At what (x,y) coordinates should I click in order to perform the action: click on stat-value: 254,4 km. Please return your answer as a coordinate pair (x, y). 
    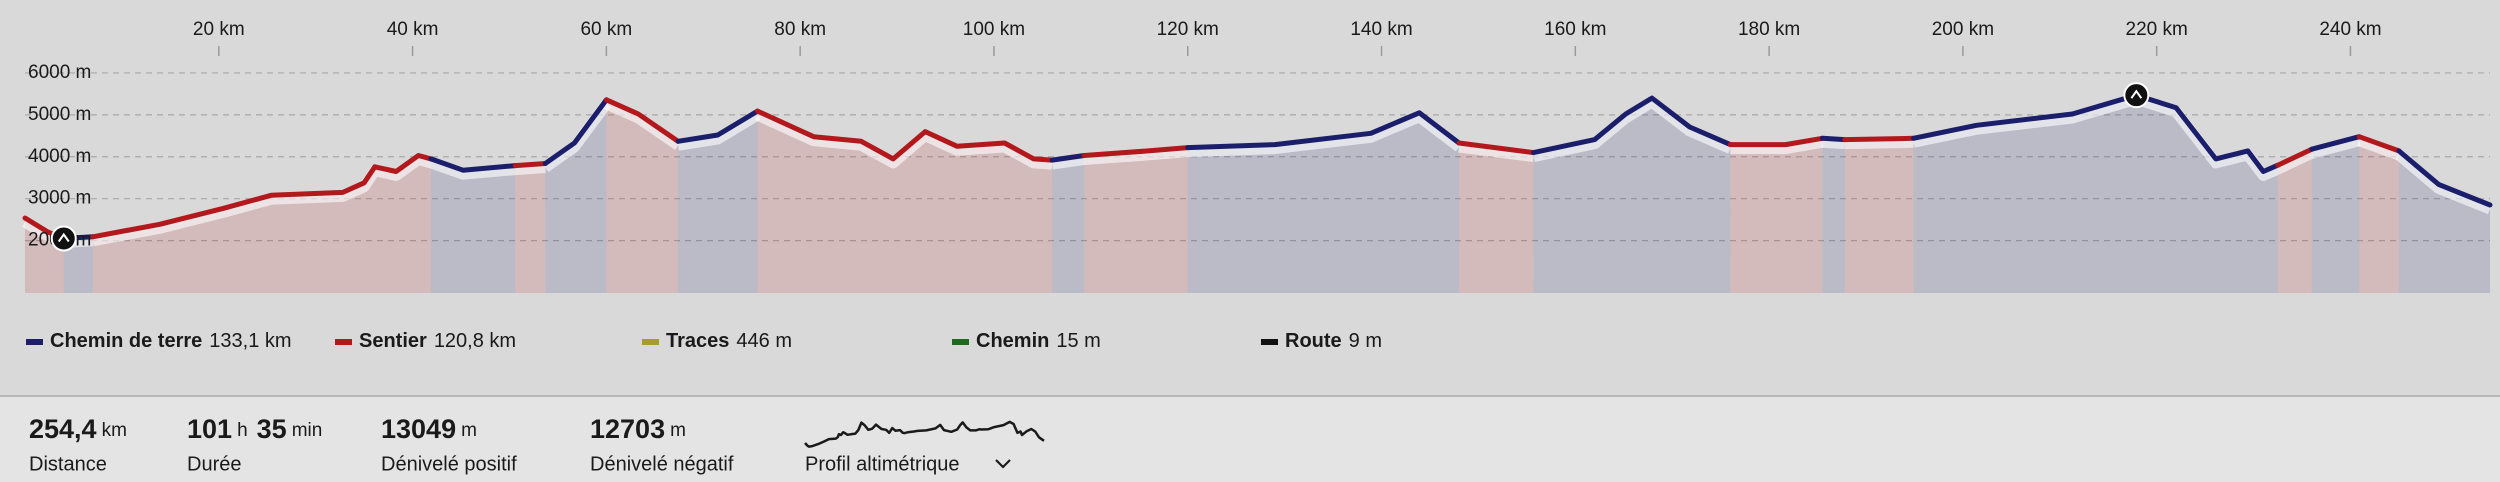
    Looking at the image, I should click on (78, 429).